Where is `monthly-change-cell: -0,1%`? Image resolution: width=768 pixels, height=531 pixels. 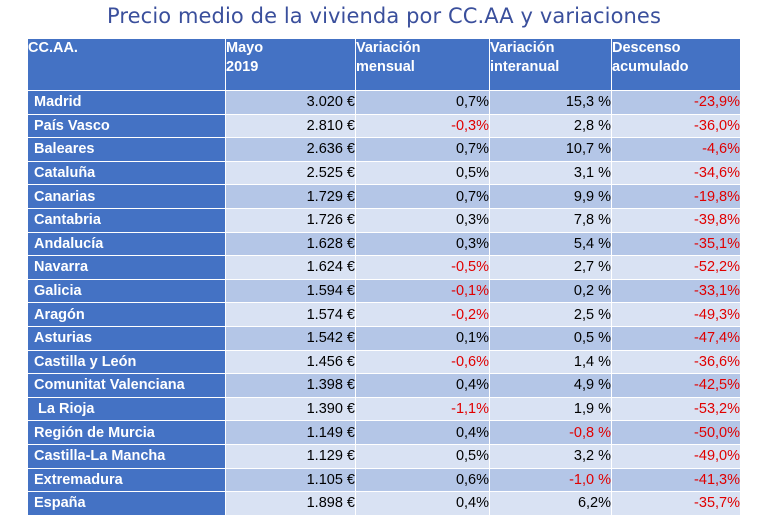
monthly-change-cell: -0,1% is located at coordinates (422, 291).